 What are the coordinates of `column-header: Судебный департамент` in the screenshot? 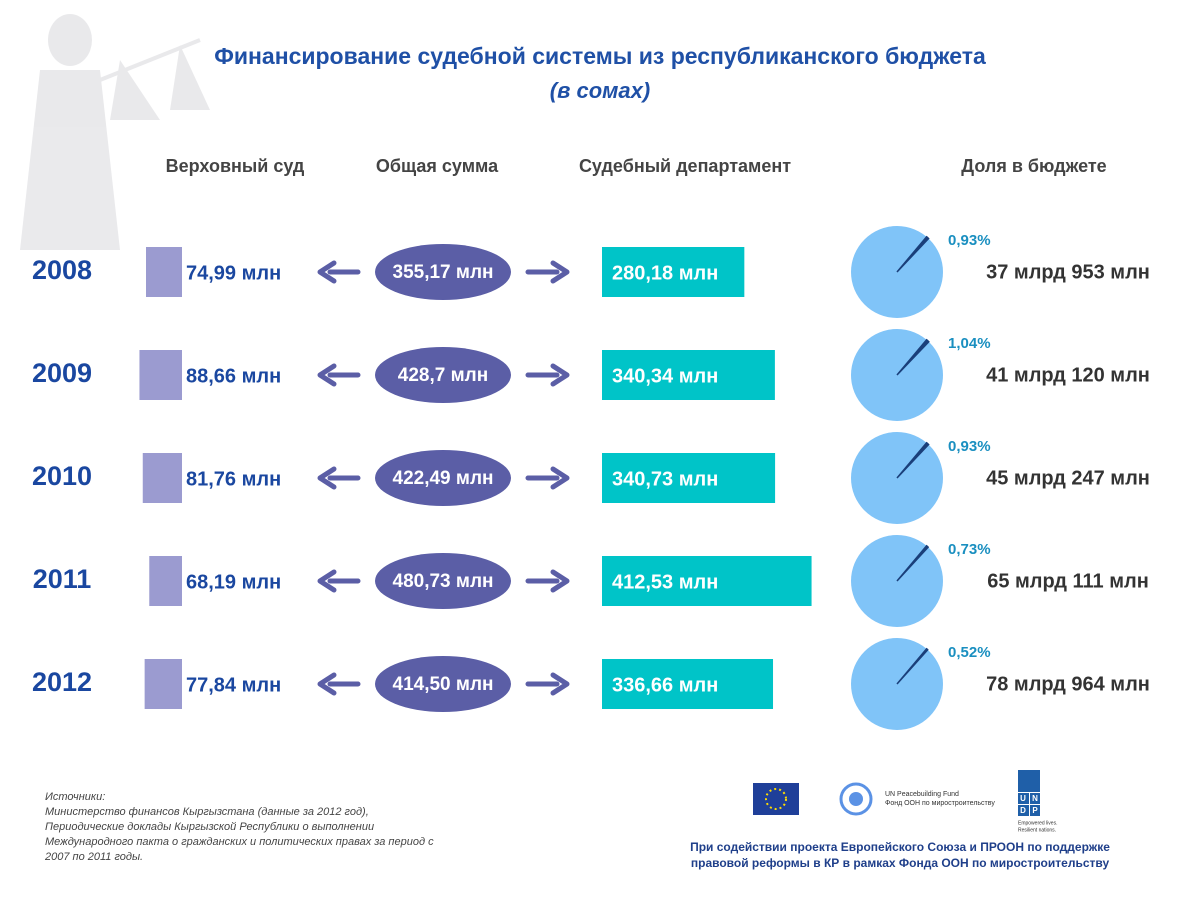 It's located at (685, 166).